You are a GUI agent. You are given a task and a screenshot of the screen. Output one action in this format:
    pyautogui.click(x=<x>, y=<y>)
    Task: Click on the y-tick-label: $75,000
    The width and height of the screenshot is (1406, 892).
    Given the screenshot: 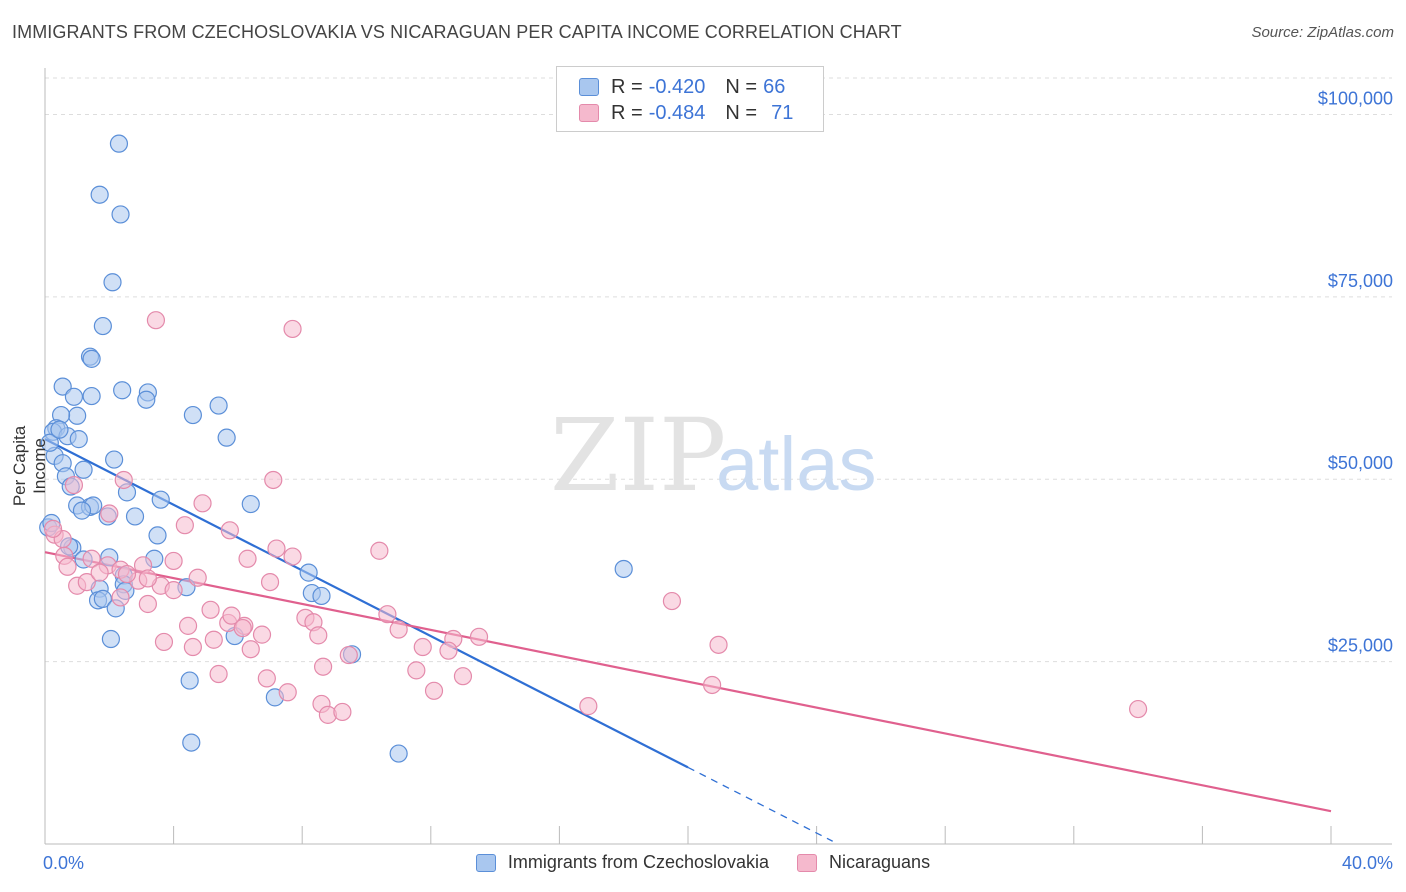 What is the action you would take?
    pyautogui.click(x=1360, y=281)
    